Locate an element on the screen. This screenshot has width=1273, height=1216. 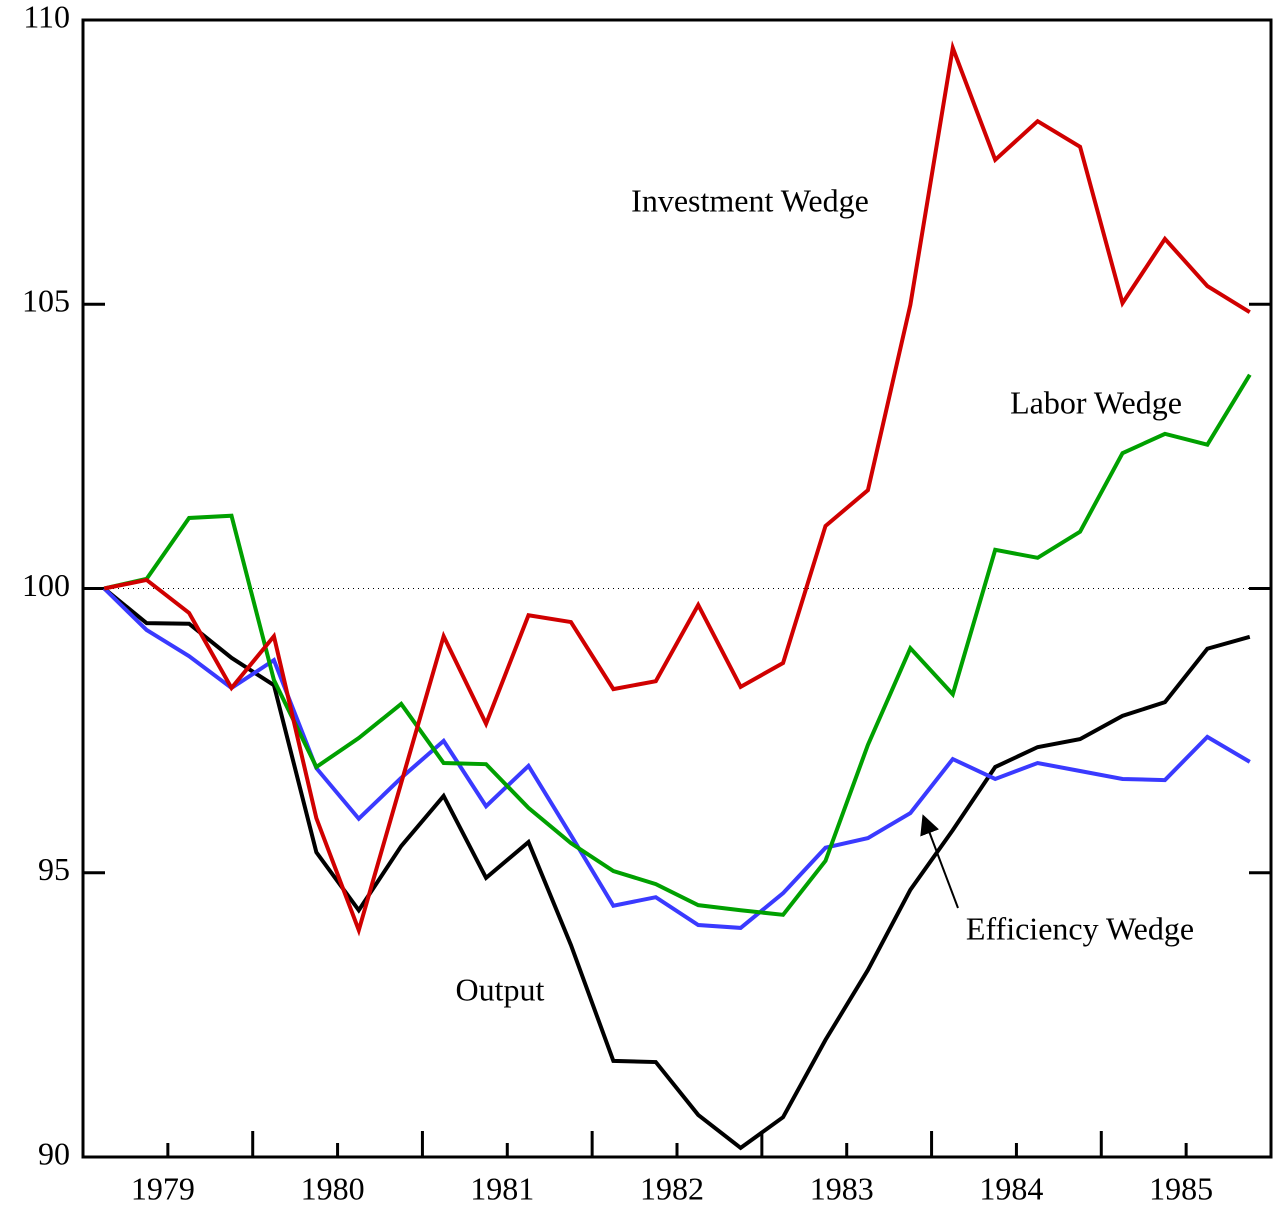
series-annotation: Investment Wedge is located at coordinates (750, 200).